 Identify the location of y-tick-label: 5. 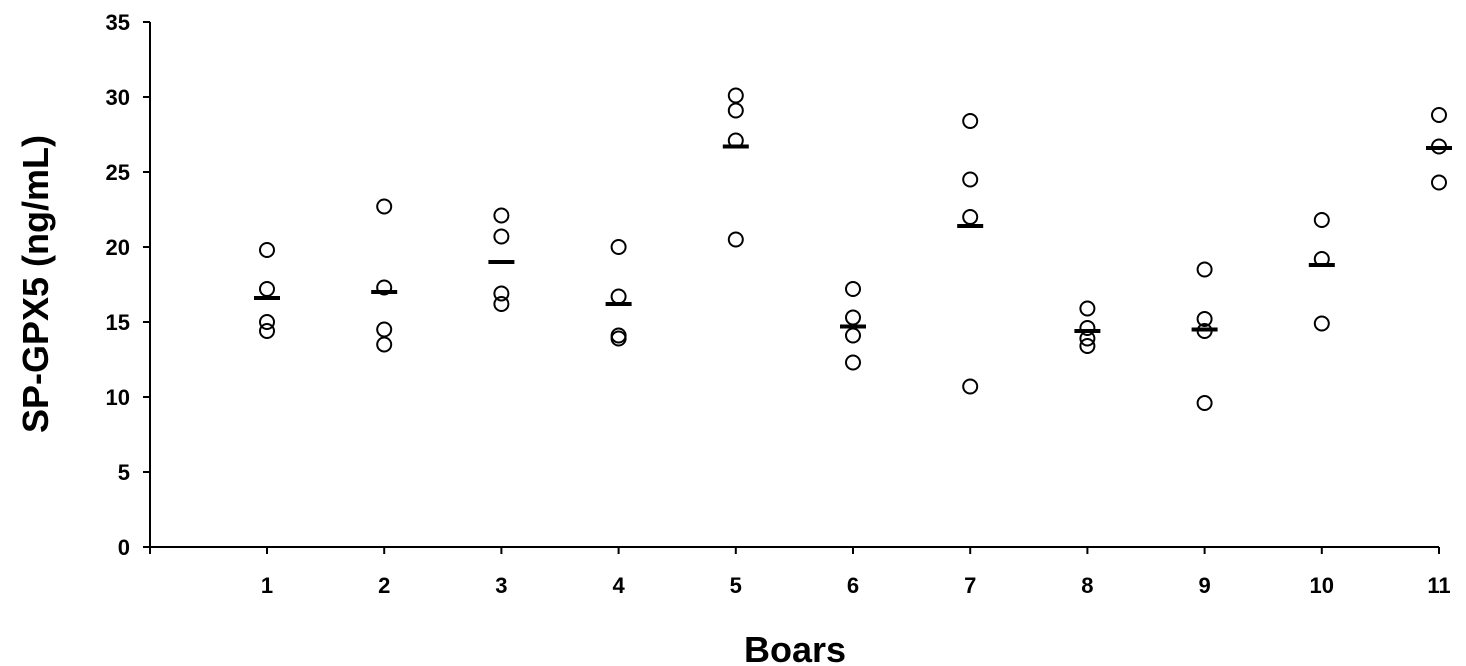
(124, 472).